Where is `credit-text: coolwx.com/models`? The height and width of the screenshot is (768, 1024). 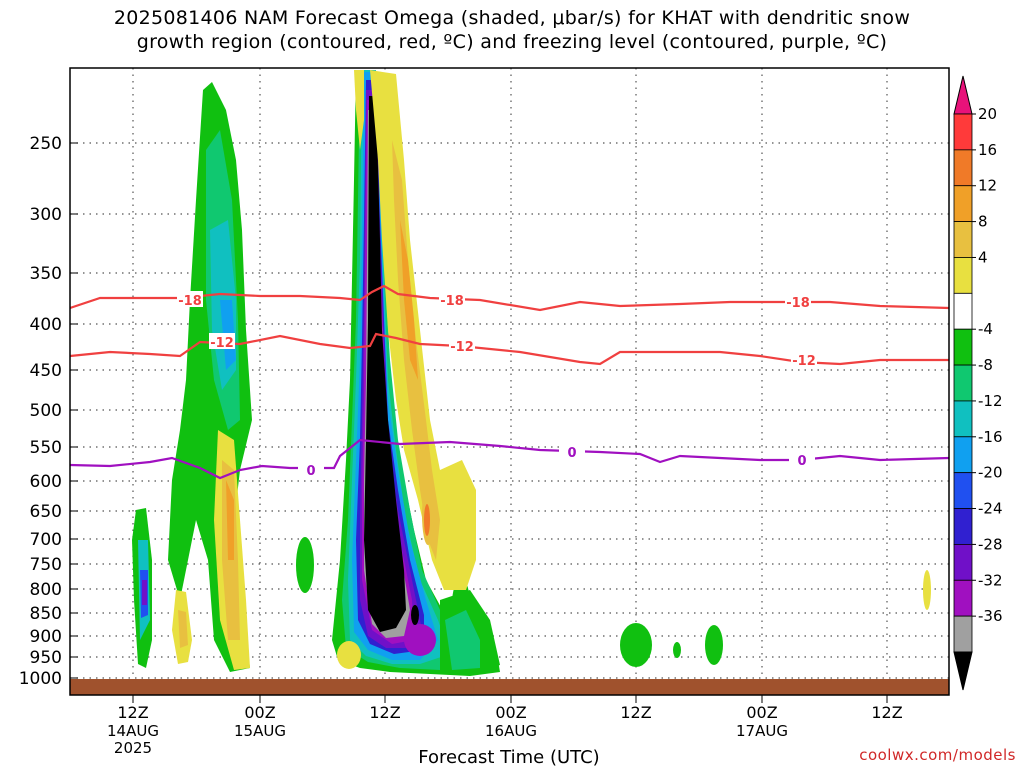
credit-text: coolwx.com/models is located at coordinates (937, 755).